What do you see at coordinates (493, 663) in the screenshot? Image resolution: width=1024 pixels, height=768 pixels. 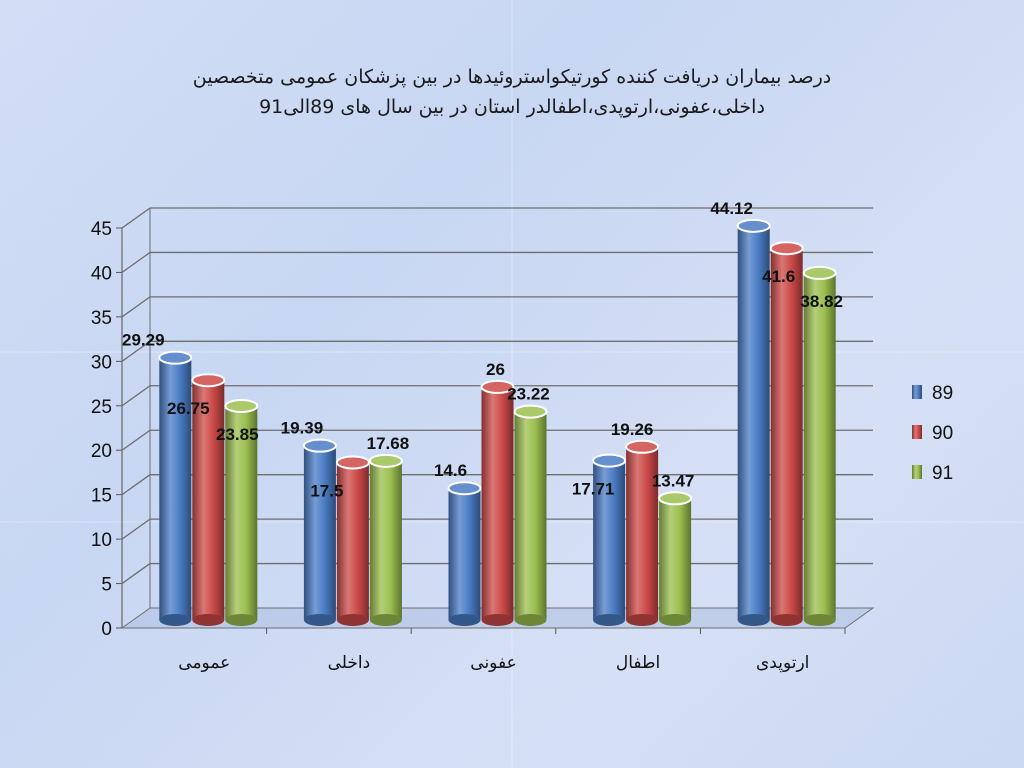 I see `category-label: عفونی` at bounding box center [493, 663].